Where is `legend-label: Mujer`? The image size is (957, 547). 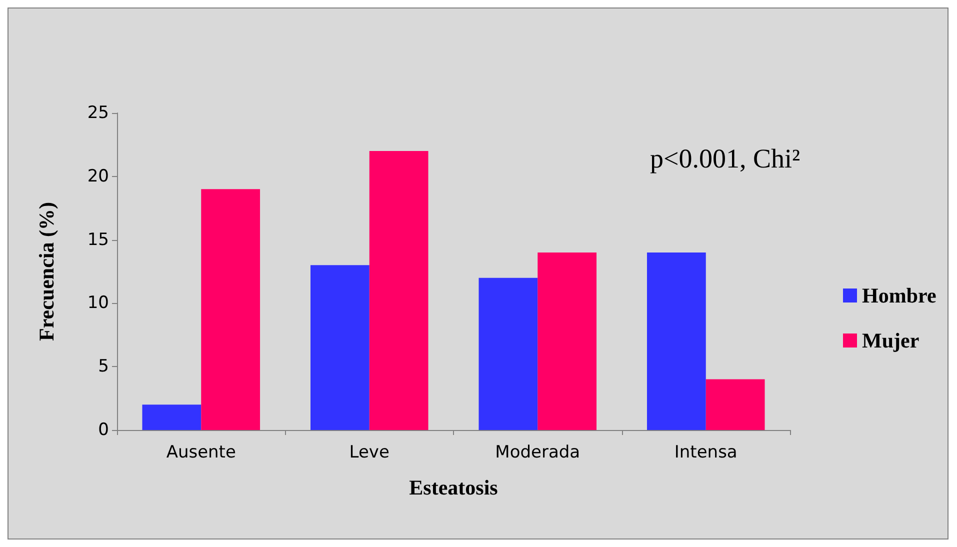
legend-label: Mujer is located at coordinates (891, 340).